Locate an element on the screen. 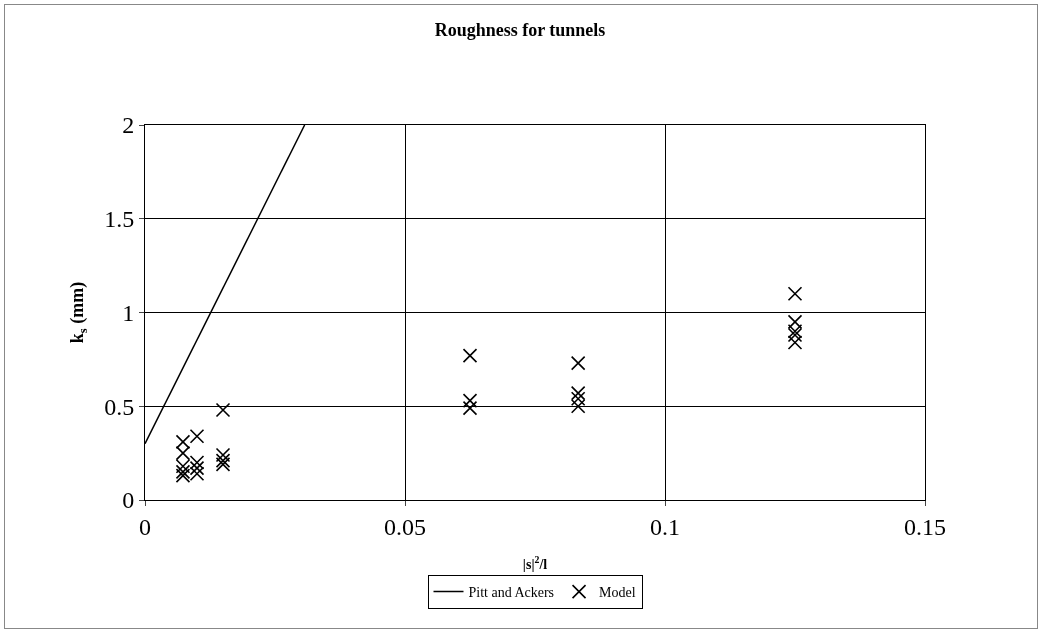 The image size is (1044, 635). x-tick-label: 0.1 is located at coordinates (665, 526).